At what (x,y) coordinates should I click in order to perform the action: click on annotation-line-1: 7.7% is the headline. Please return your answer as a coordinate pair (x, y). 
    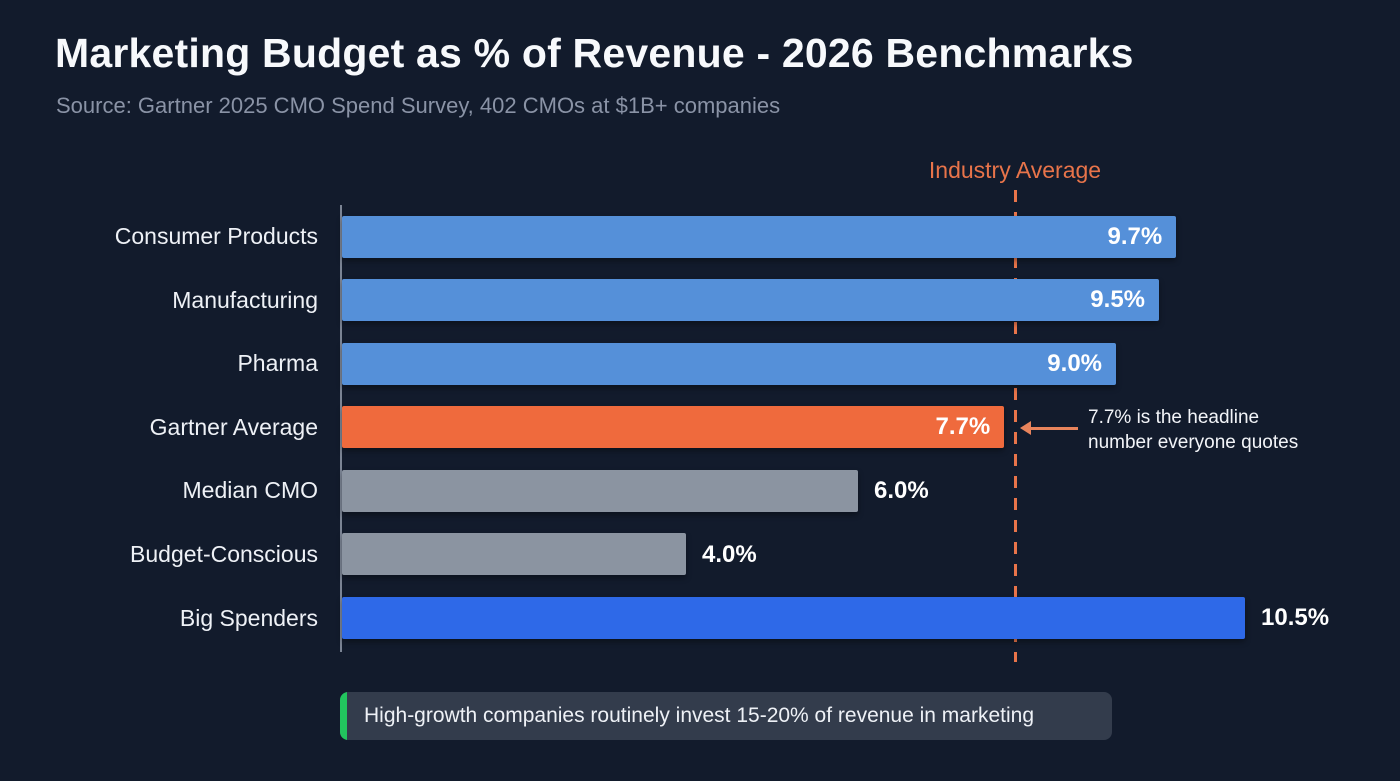
    Looking at the image, I should click on (1174, 417).